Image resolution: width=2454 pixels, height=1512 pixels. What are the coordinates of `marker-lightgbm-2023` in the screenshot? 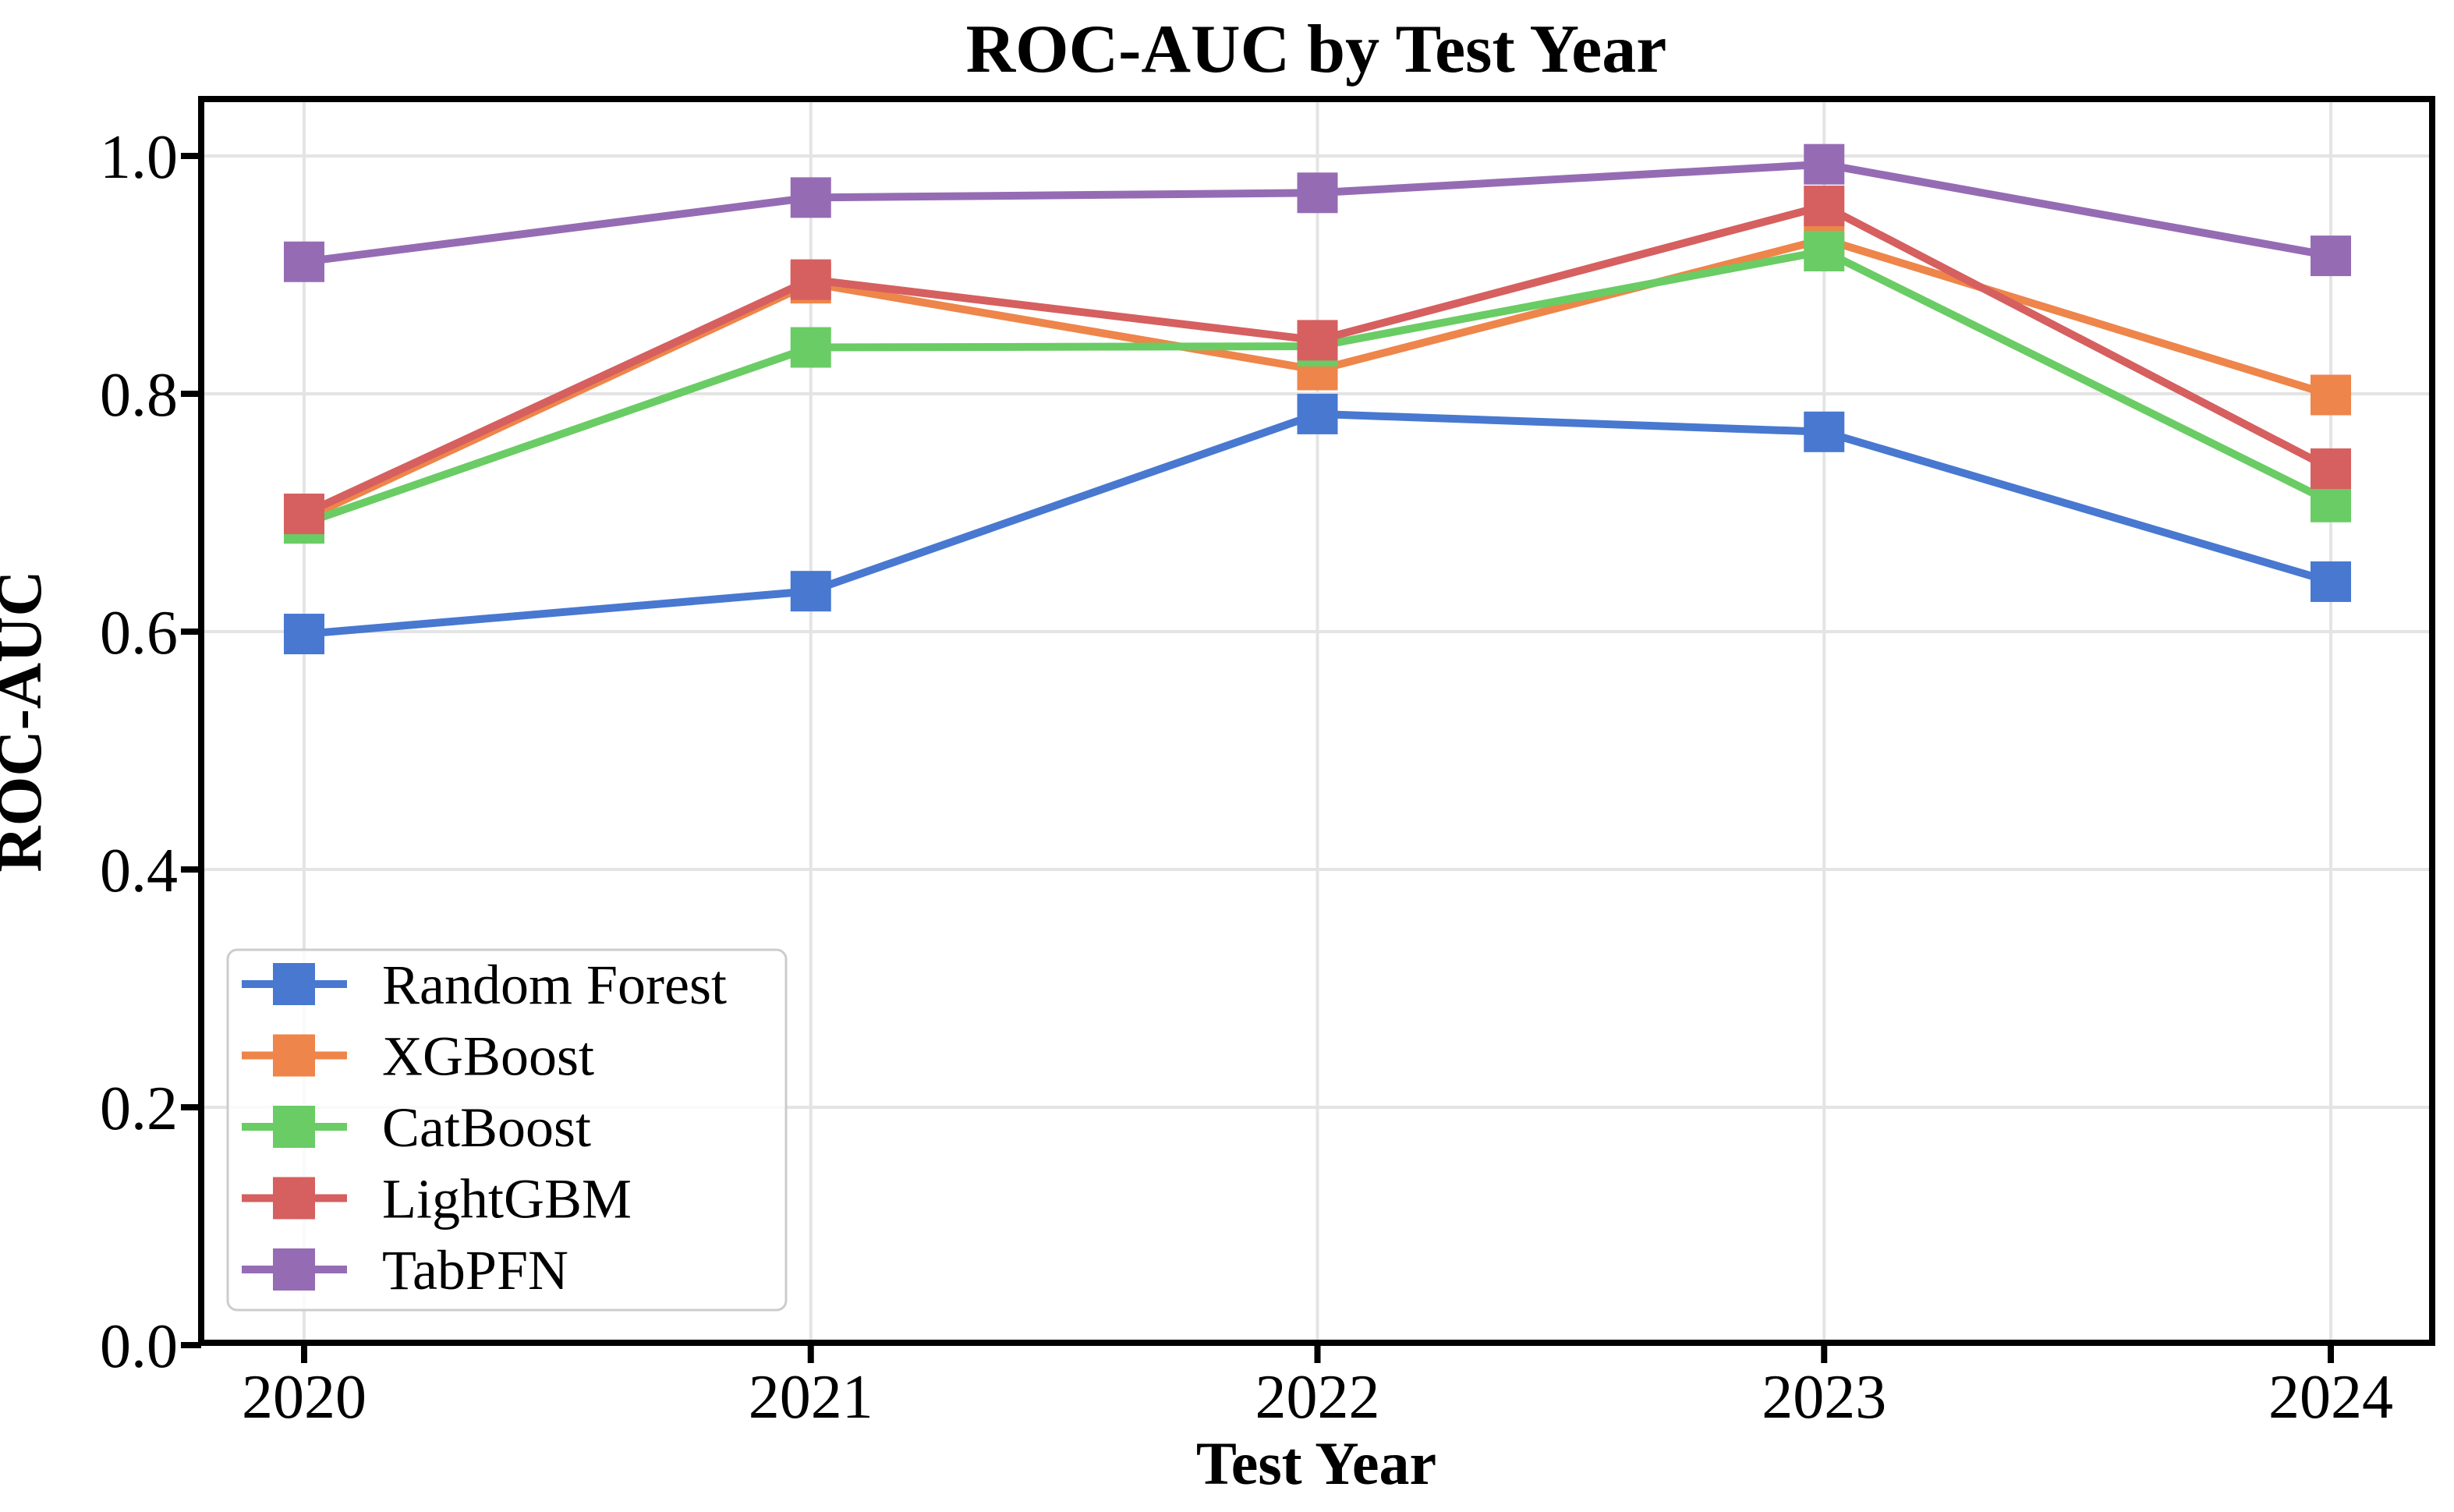 It's located at (1824, 206).